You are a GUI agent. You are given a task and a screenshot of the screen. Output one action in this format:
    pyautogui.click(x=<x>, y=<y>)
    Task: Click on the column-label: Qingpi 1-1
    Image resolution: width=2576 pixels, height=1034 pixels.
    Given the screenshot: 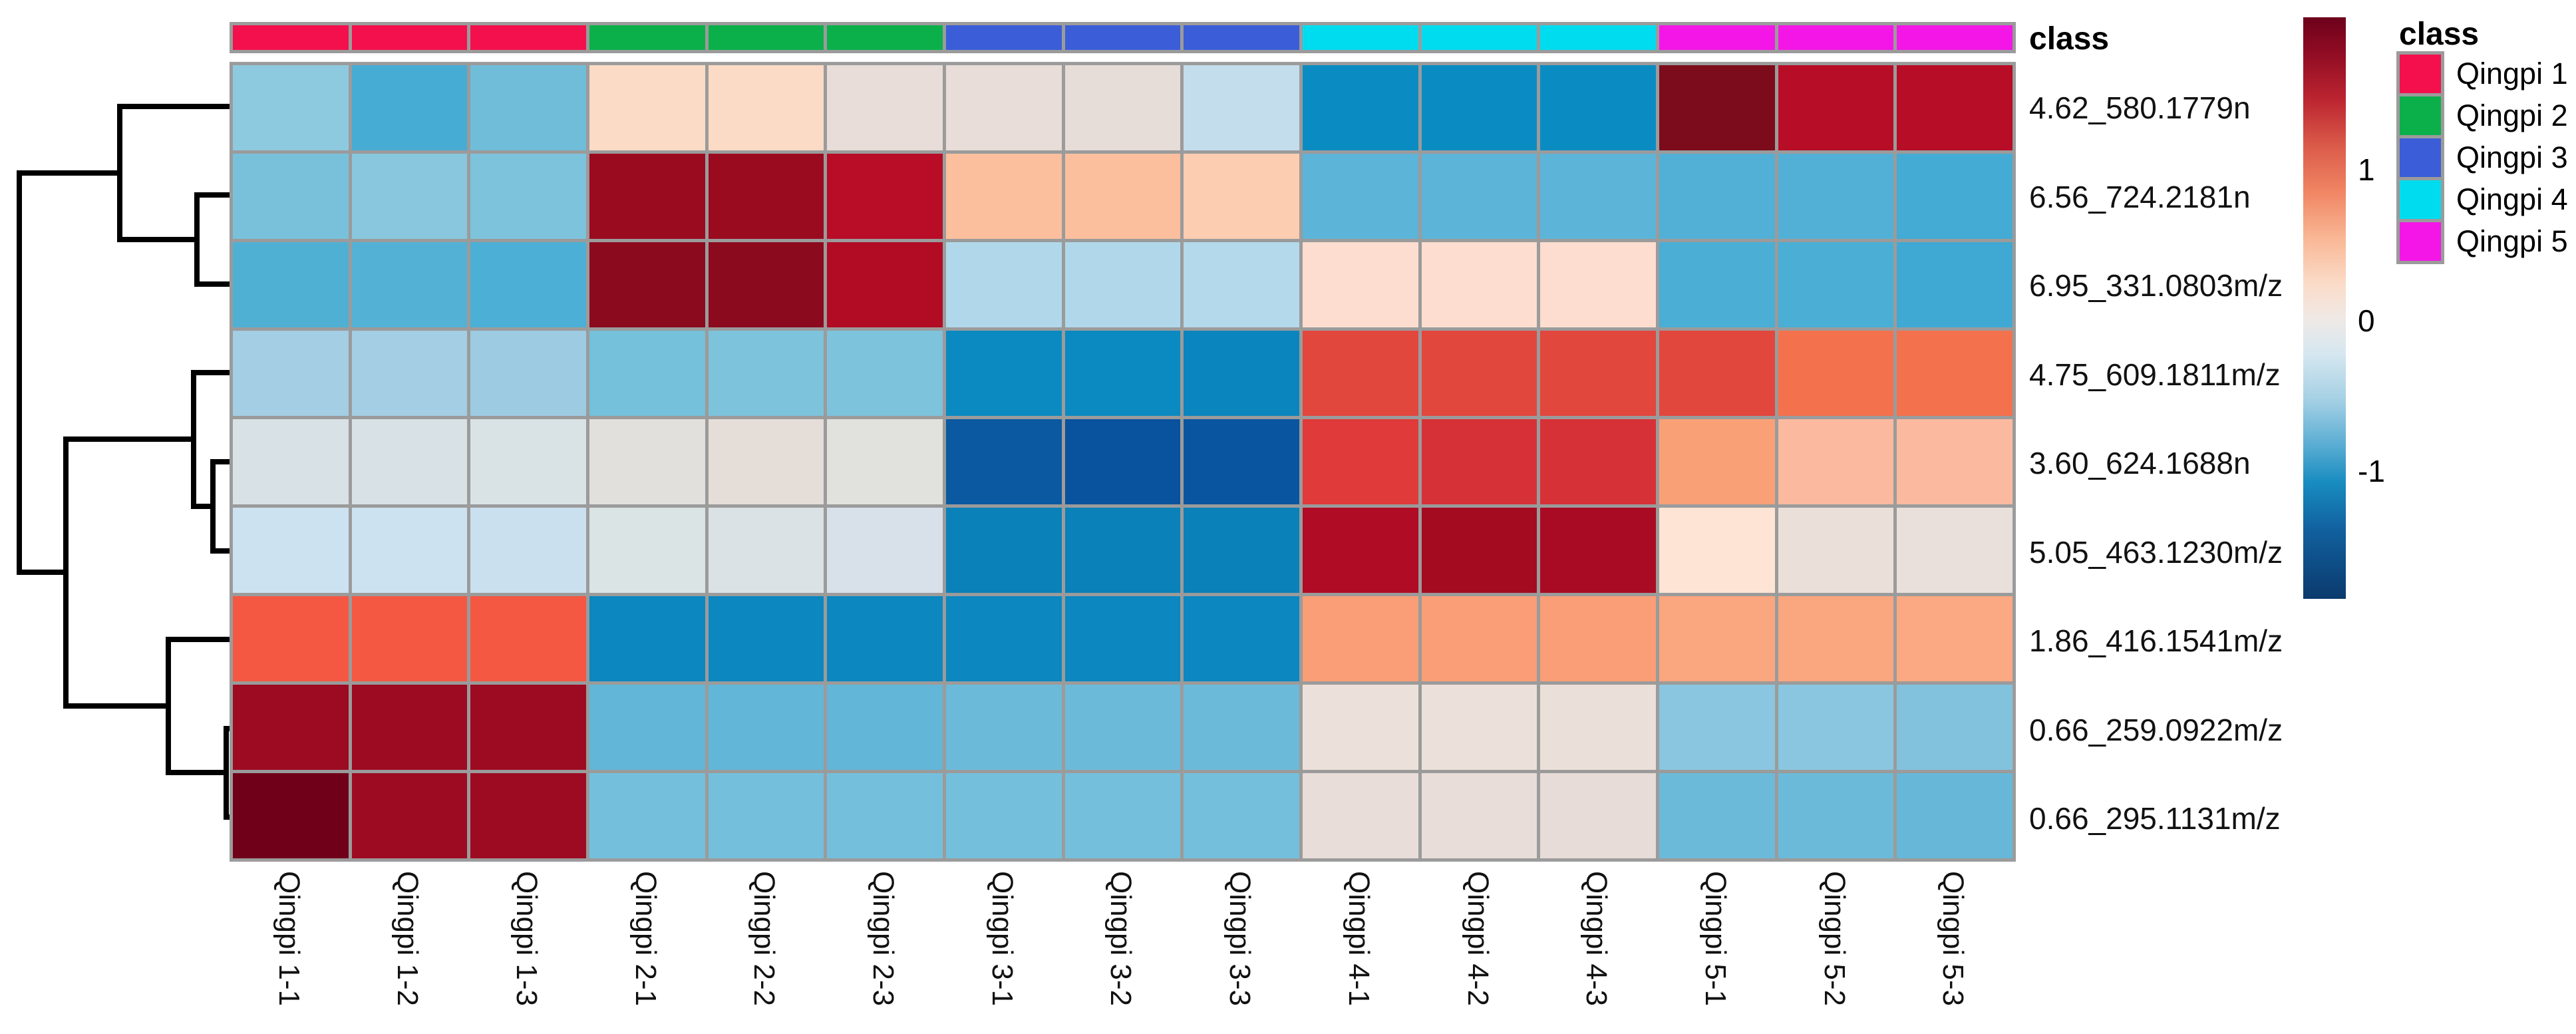 What is the action you would take?
    pyautogui.click(x=288, y=939)
    